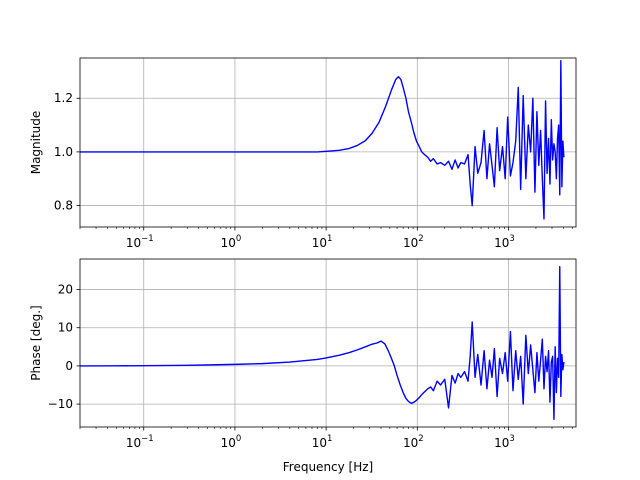 The image size is (640, 480). Describe the element at coordinates (63, 98) in the screenshot. I see `magnitude-y-tick-label: 1.2` at that location.